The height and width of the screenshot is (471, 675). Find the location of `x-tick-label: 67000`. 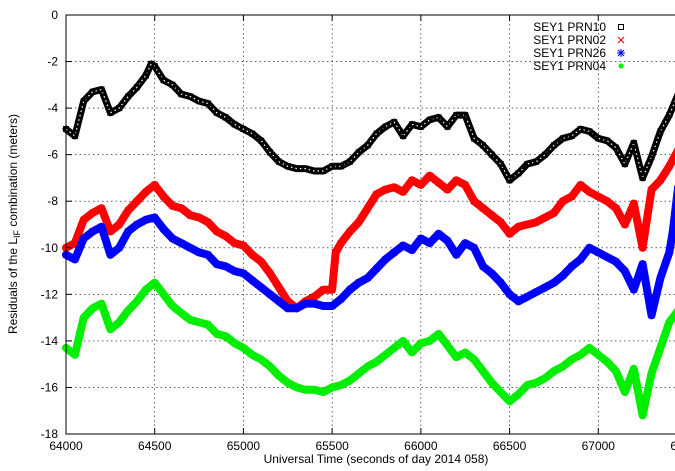

x-tick-label: 67000 is located at coordinates (599, 446).